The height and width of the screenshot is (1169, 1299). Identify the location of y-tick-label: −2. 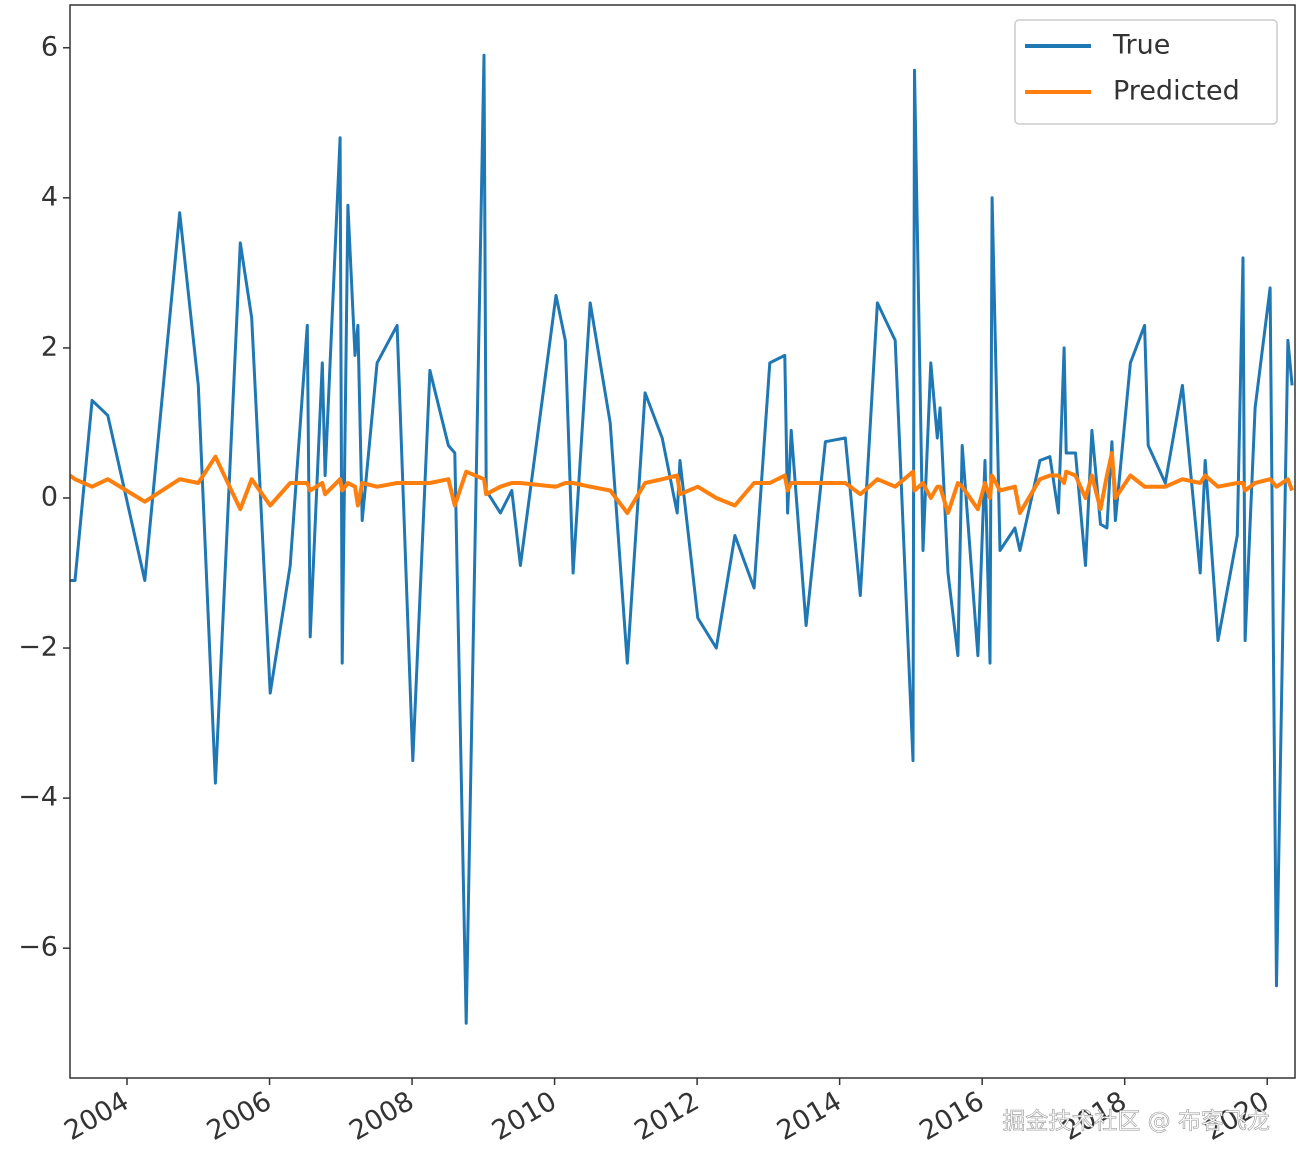
(38, 647).